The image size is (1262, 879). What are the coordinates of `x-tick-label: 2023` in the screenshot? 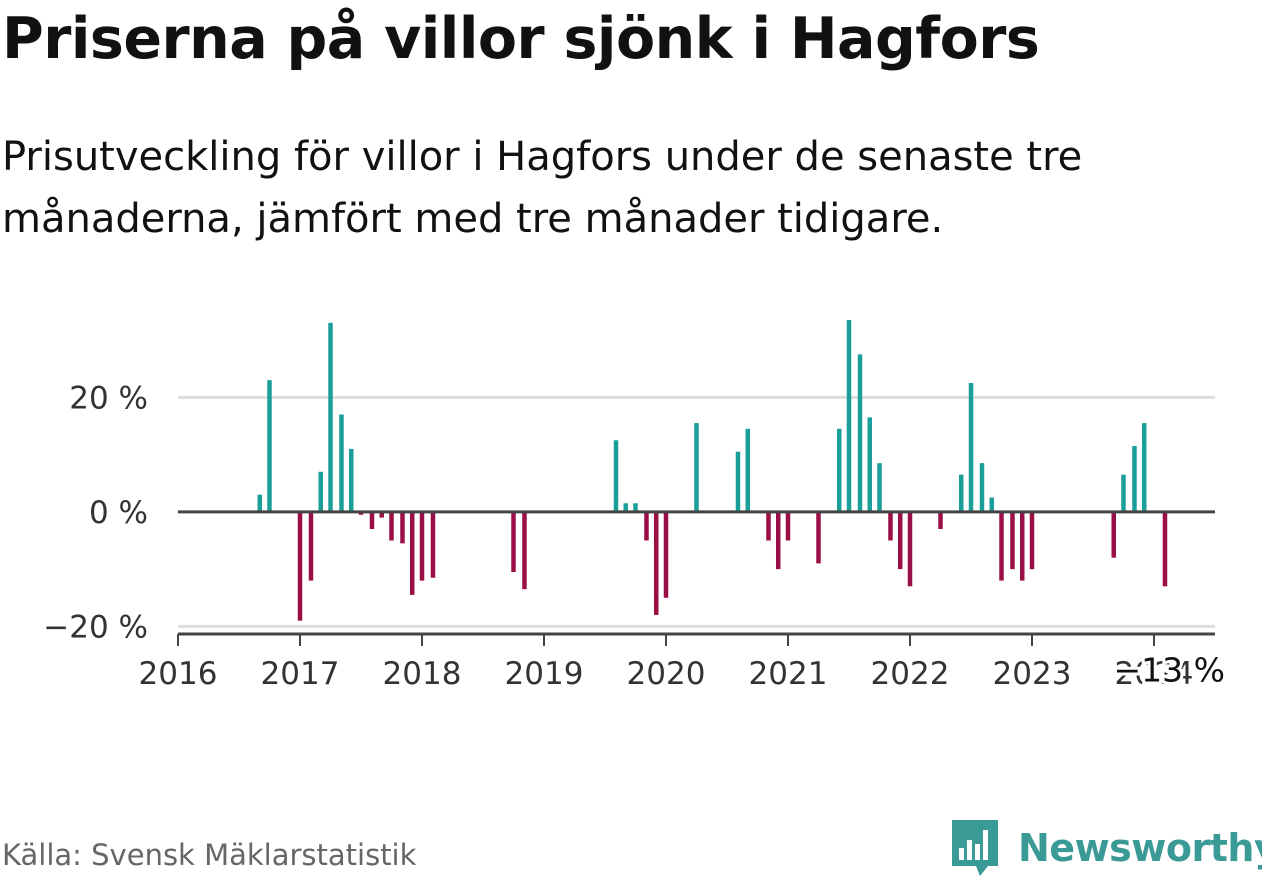 It's located at (1032, 674).